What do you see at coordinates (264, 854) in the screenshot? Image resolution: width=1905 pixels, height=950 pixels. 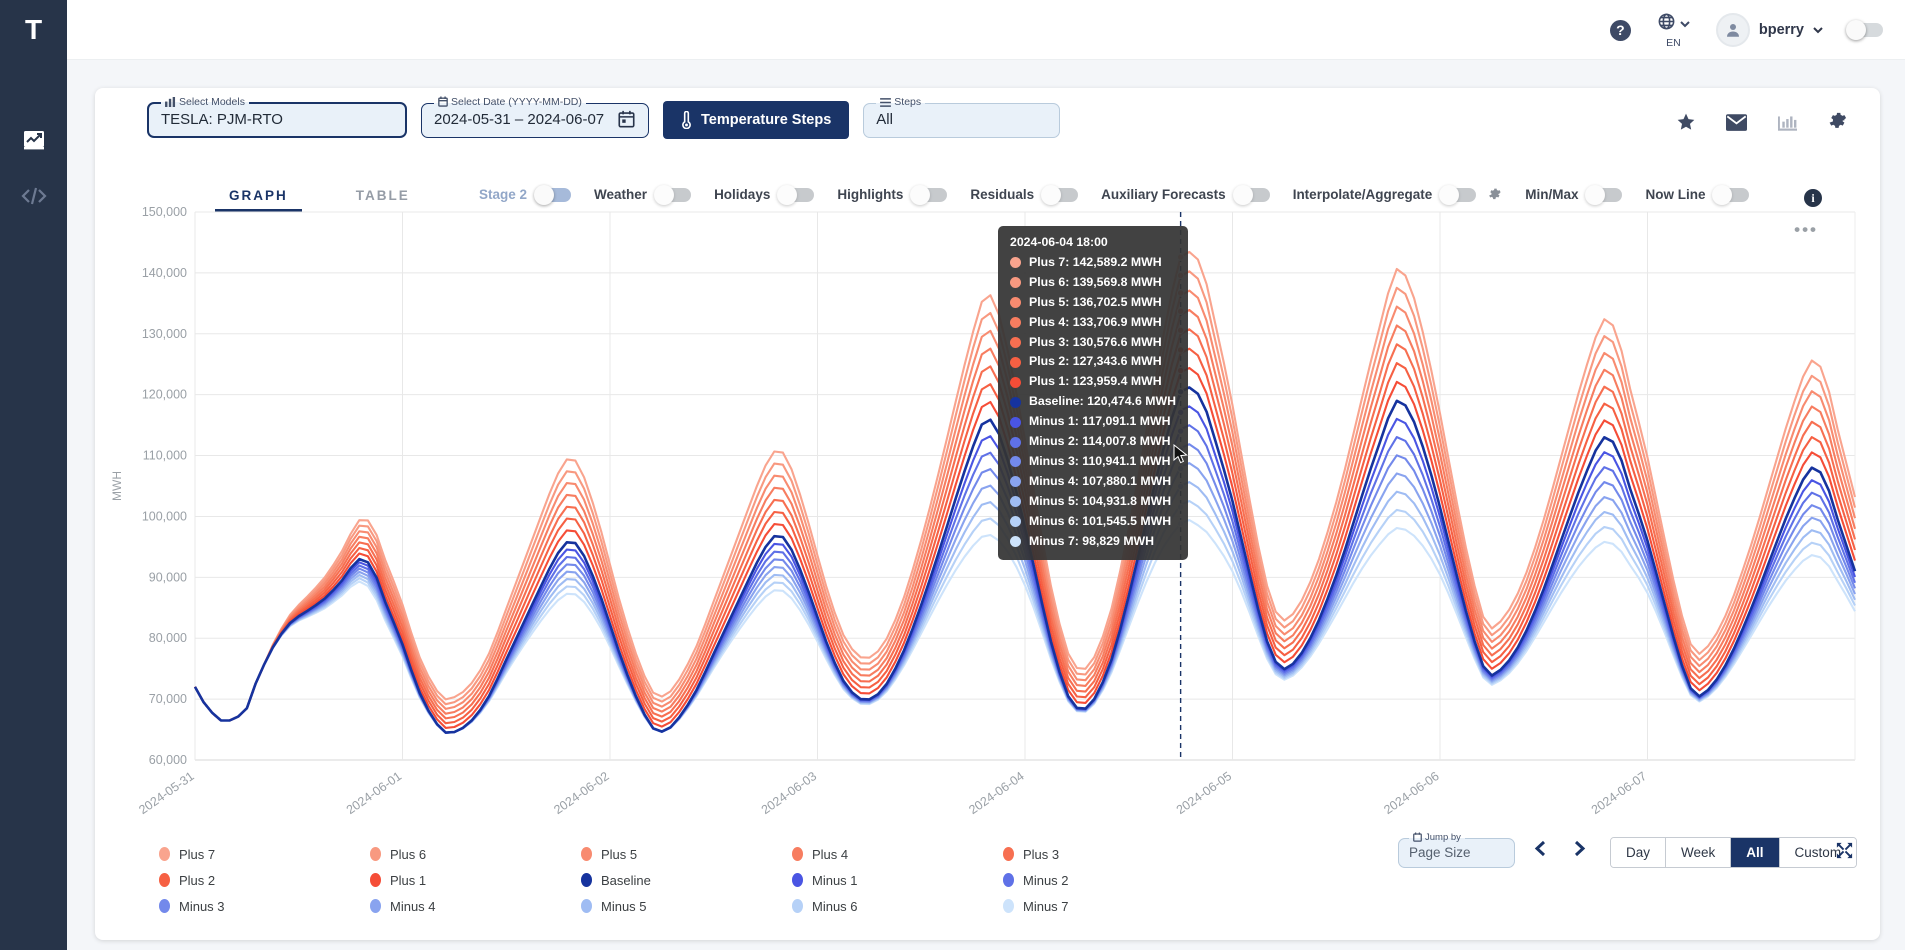 I see `legend-item-plus-7: Plus 7` at bounding box center [264, 854].